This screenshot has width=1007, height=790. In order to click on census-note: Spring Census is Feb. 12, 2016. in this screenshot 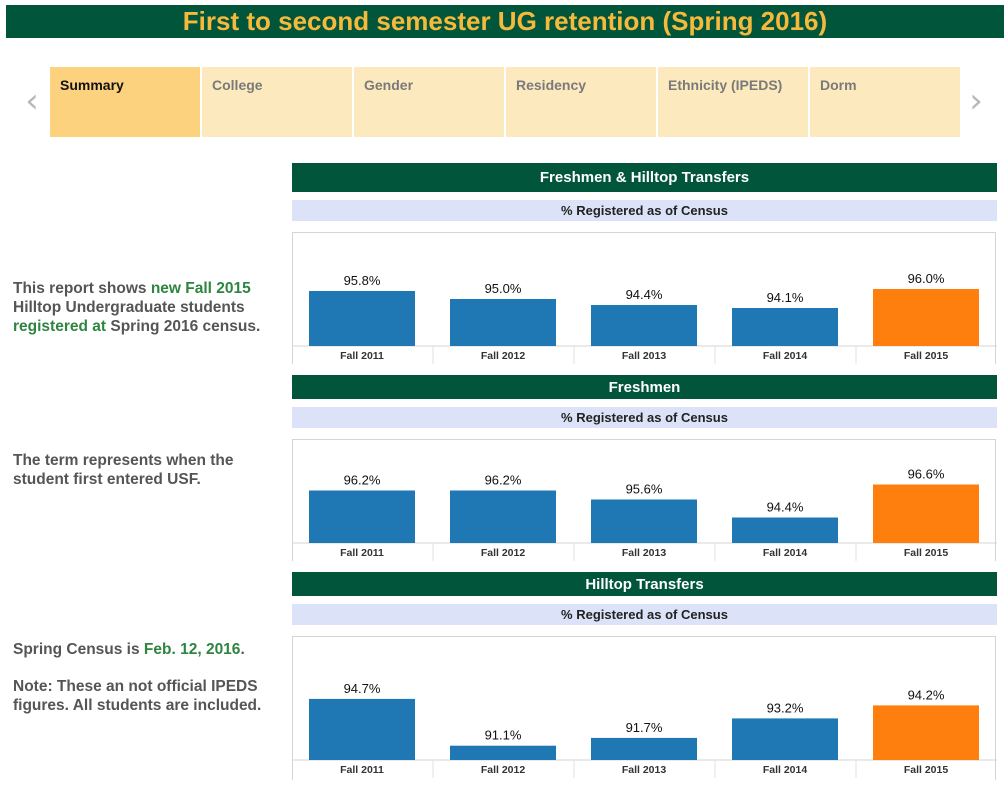, I will do `click(148, 649)`.